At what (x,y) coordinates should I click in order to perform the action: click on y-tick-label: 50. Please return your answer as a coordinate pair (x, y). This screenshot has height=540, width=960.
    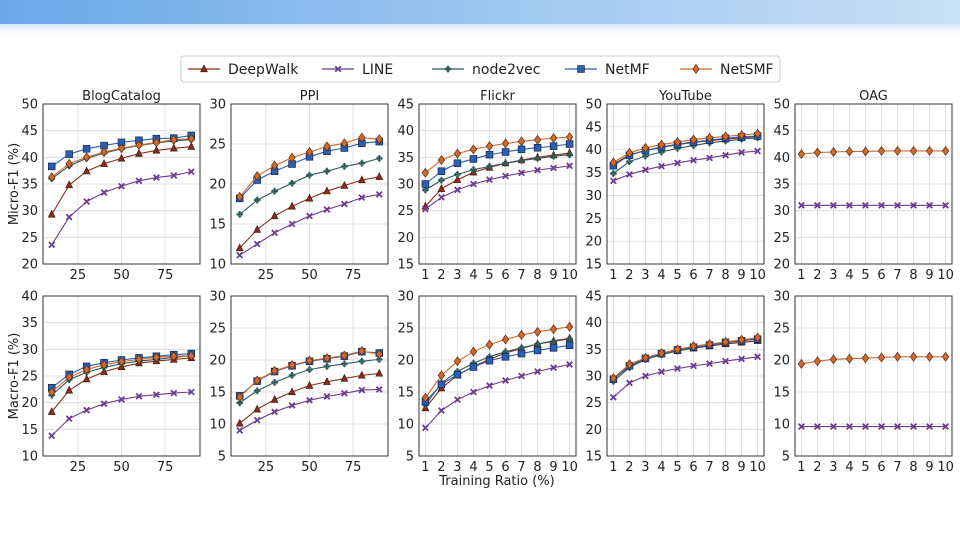
    Looking at the image, I should click on (781, 105).